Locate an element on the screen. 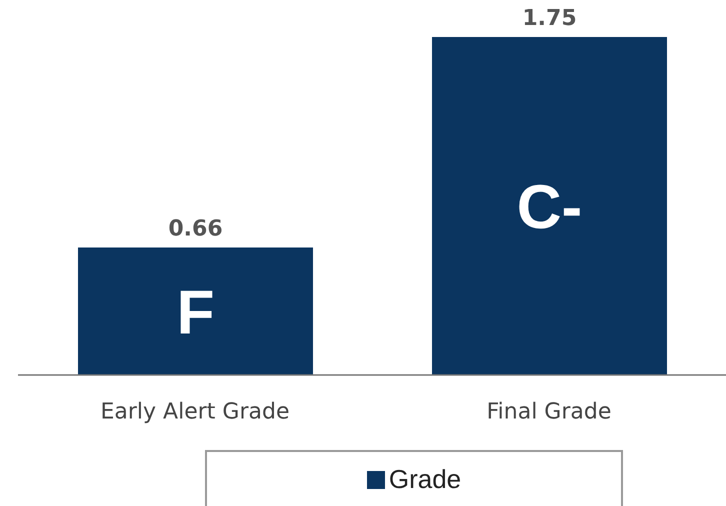 This screenshot has height=506, width=726. x-tick-label: Final Grade is located at coordinates (549, 412).